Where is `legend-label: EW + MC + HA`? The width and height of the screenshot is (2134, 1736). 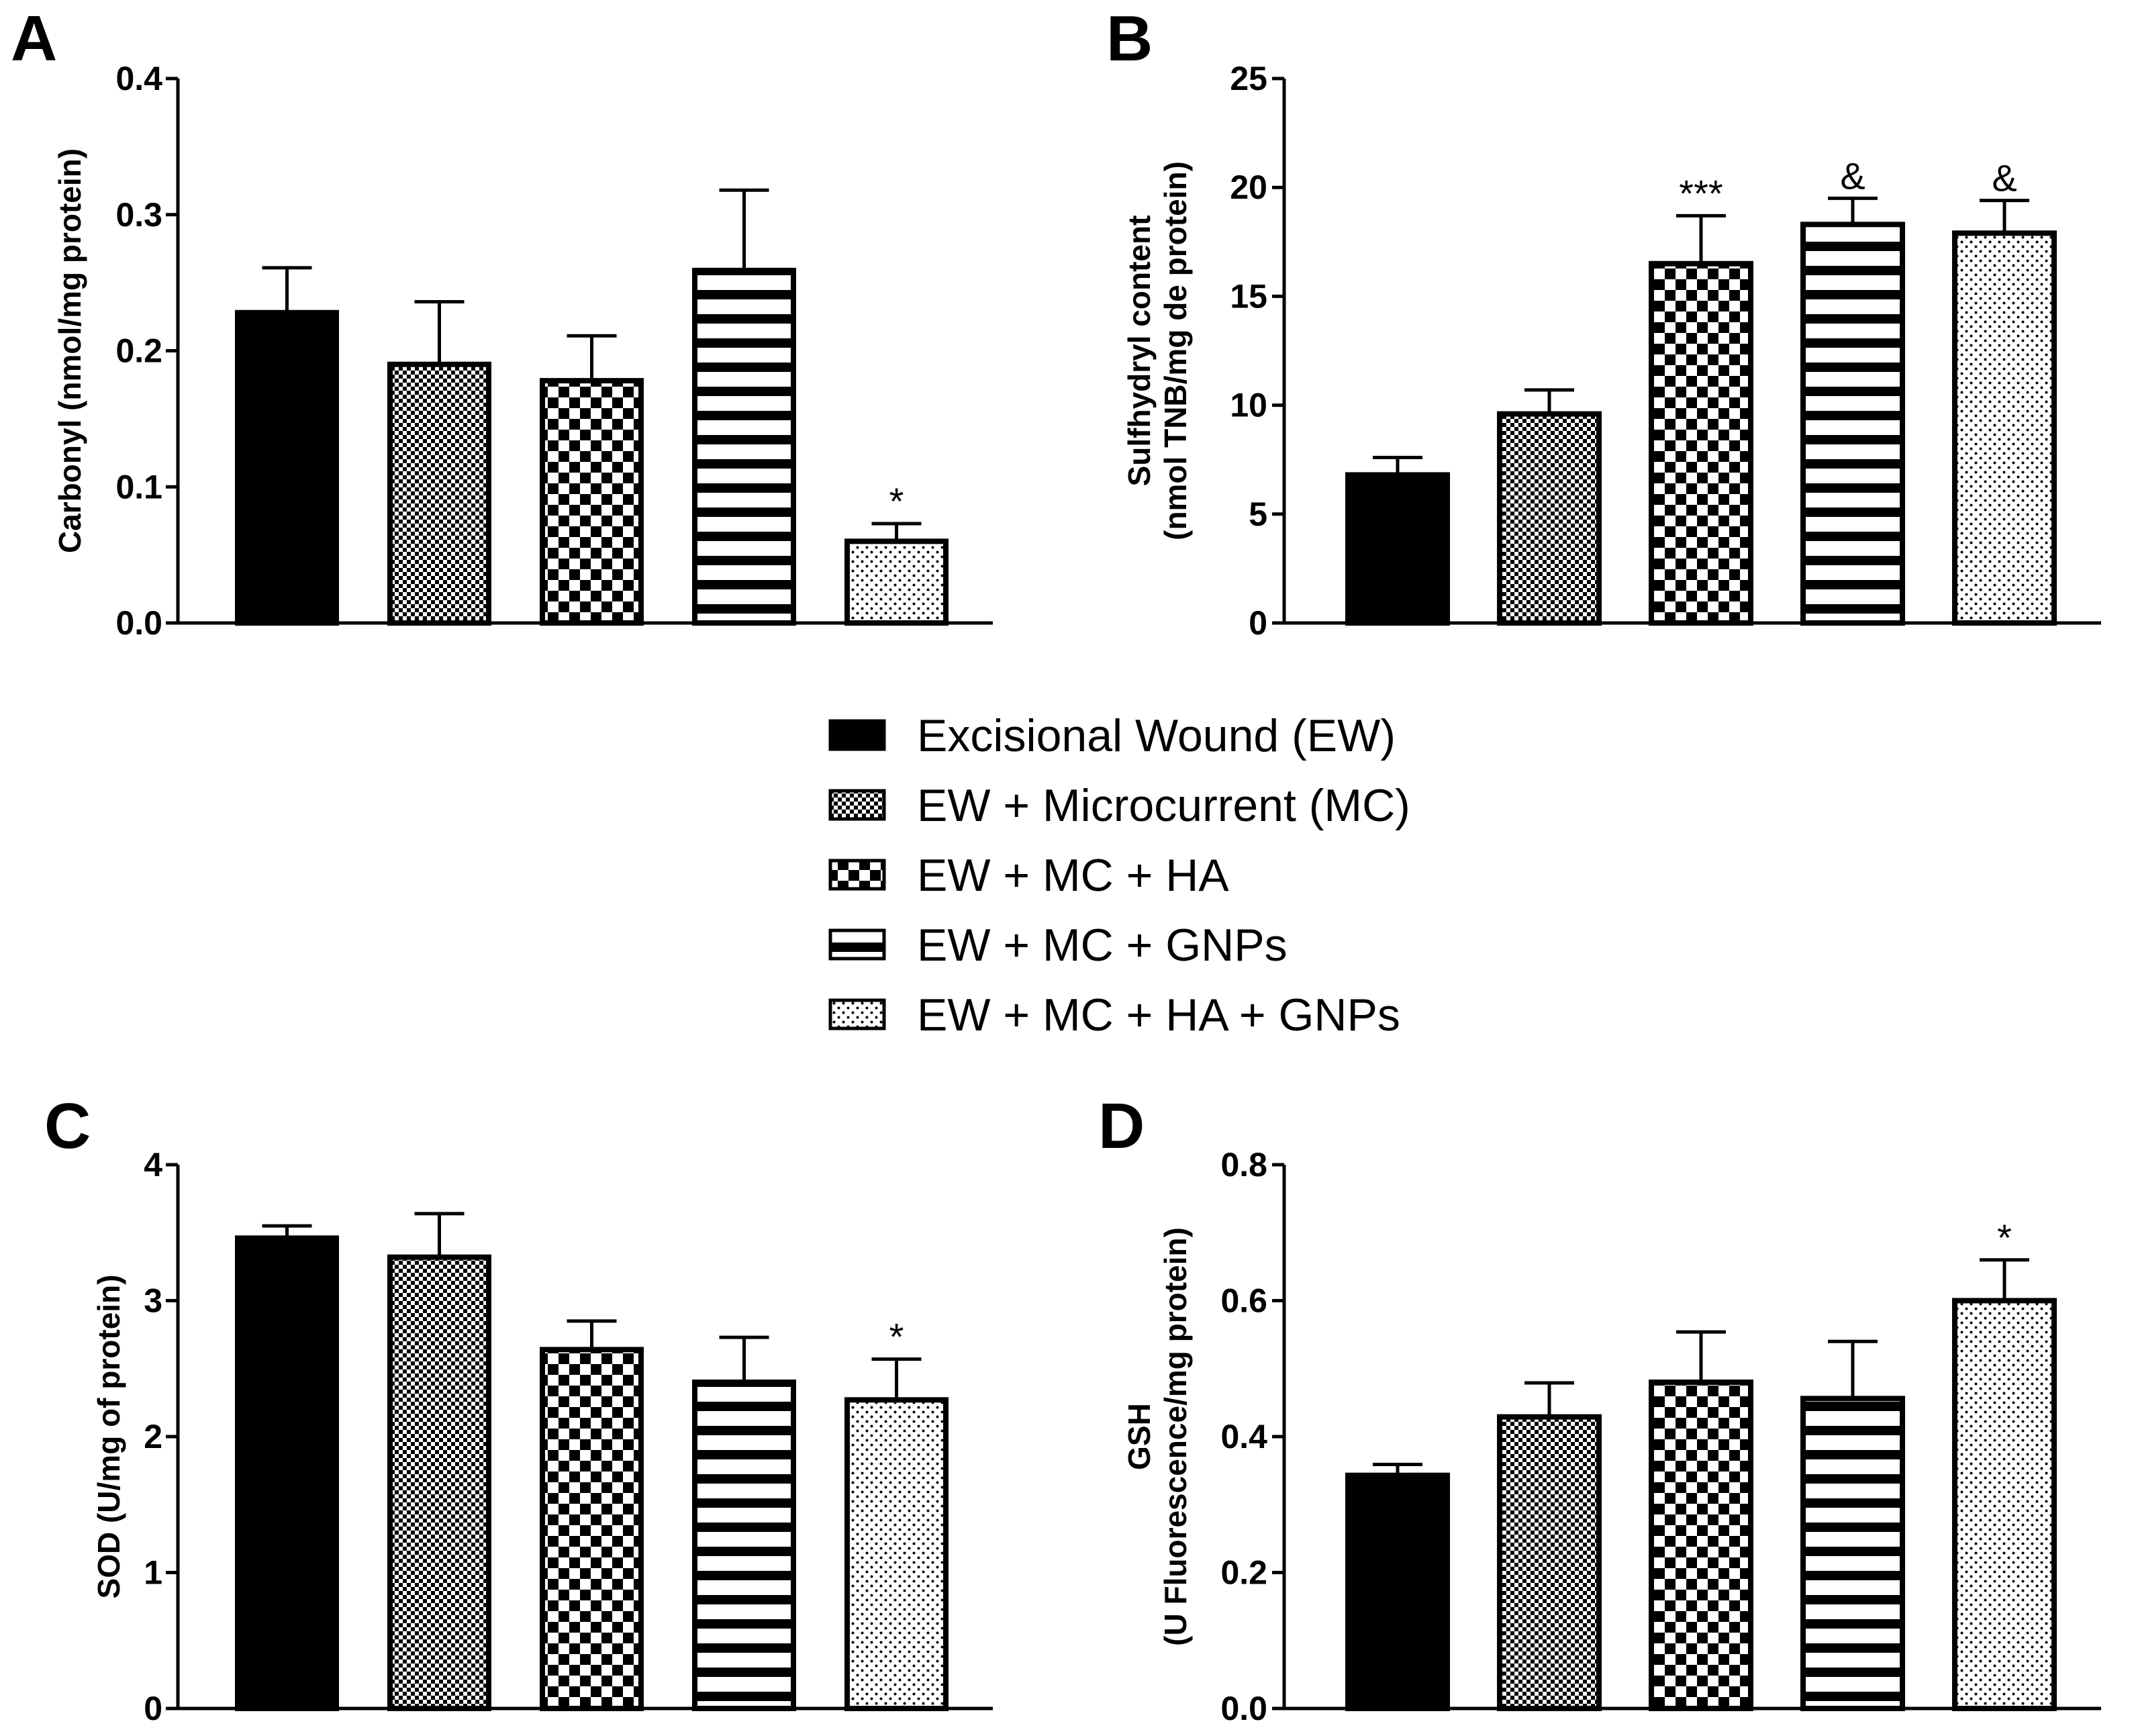 legend-label: EW + MC + HA is located at coordinates (1073, 876).